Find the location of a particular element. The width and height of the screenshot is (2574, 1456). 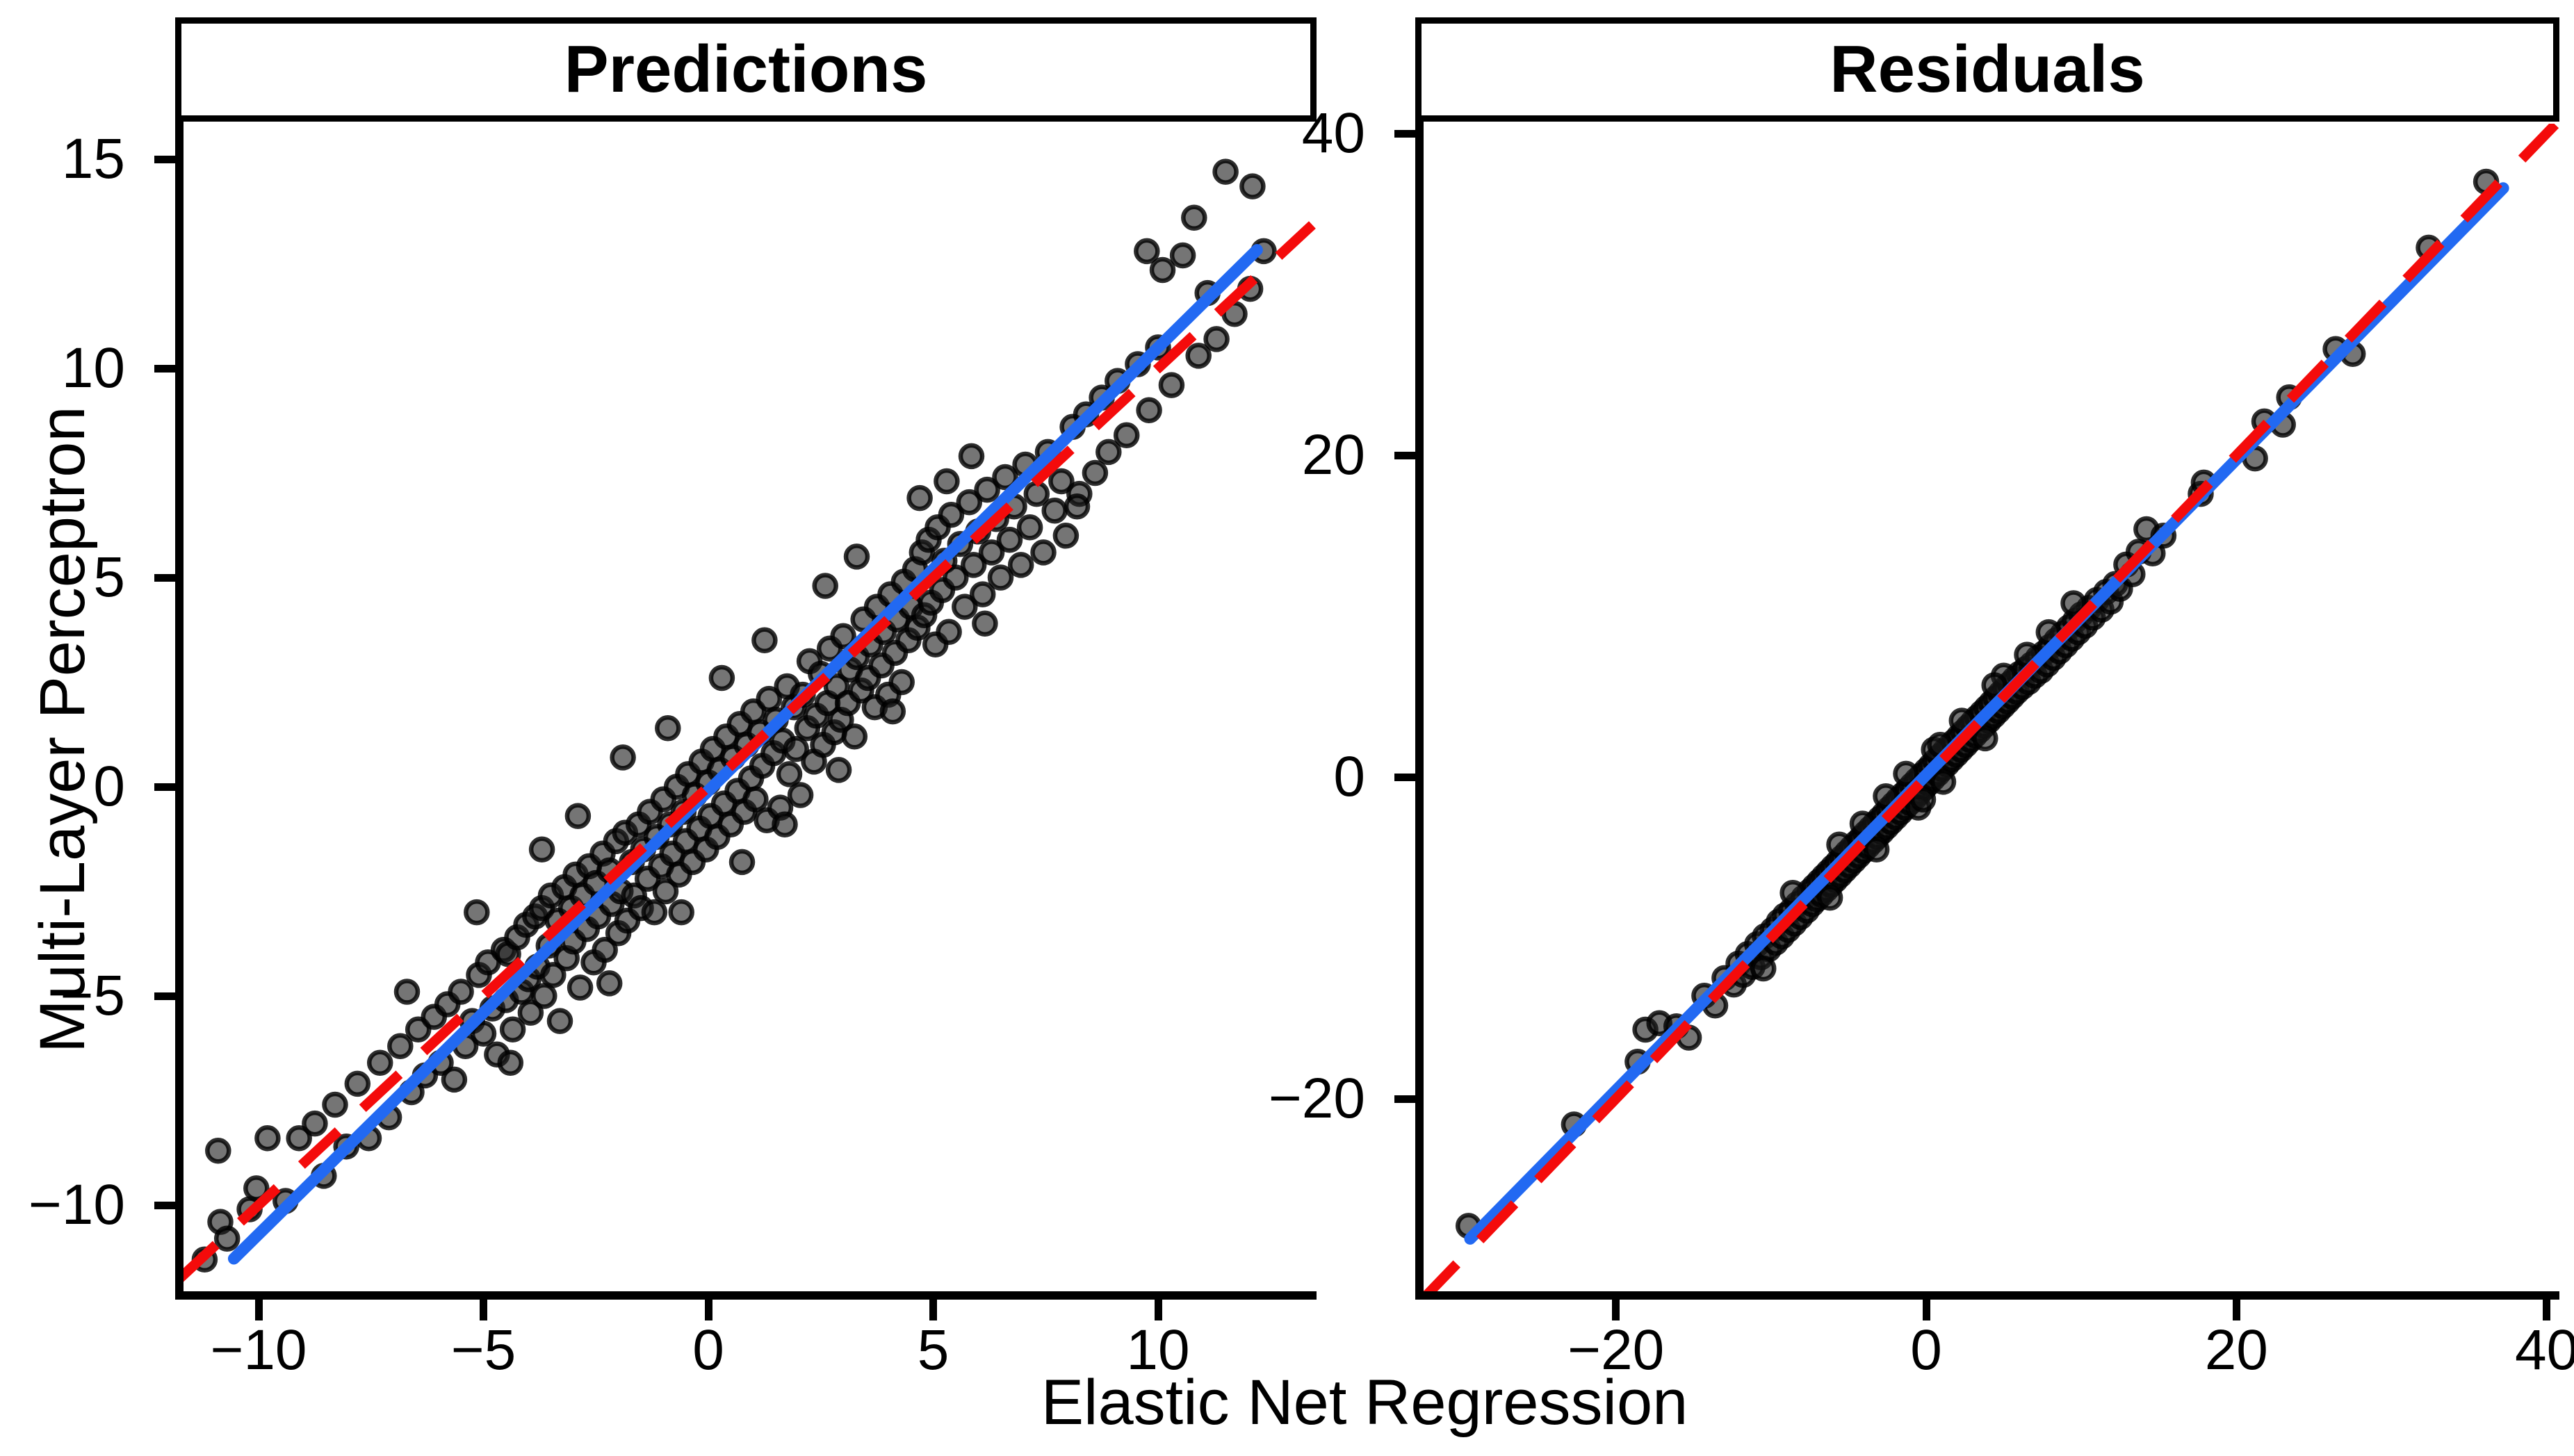

x-tick-label: 20 is located at coordinates (2236, 1350).